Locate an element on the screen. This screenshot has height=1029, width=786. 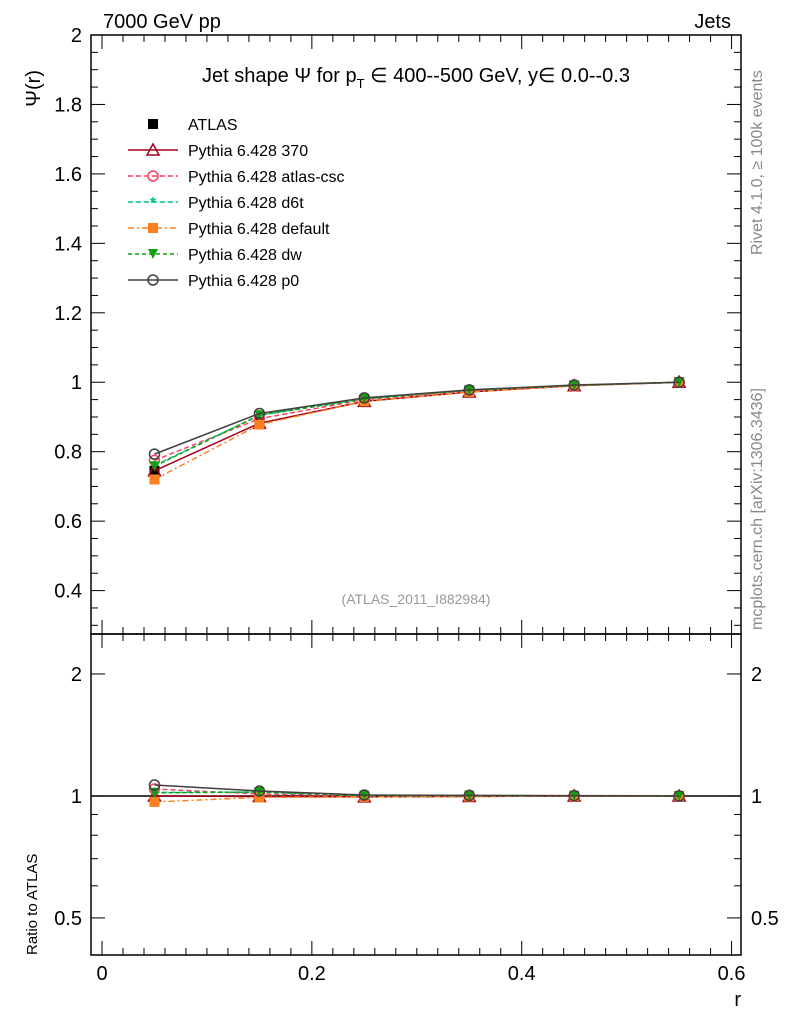
y-tick-label: 2 is located at coordinates (76, 36).